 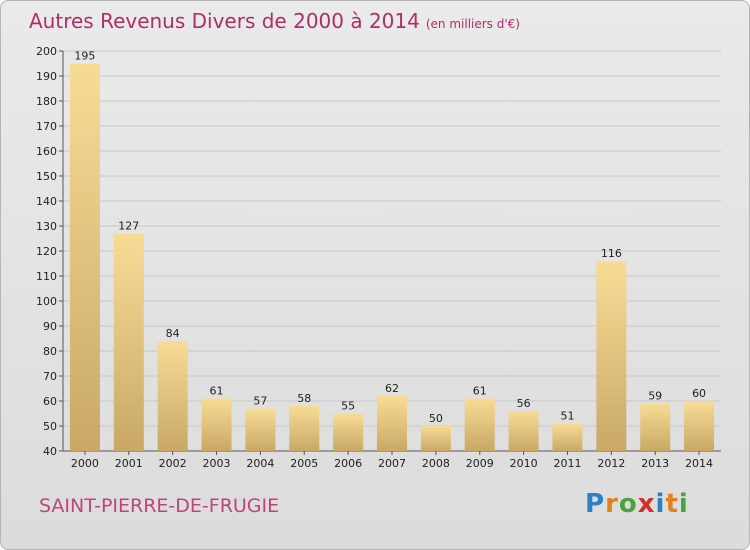 I want to click on x-tick-label: 2010, so click(x=524, y=463).